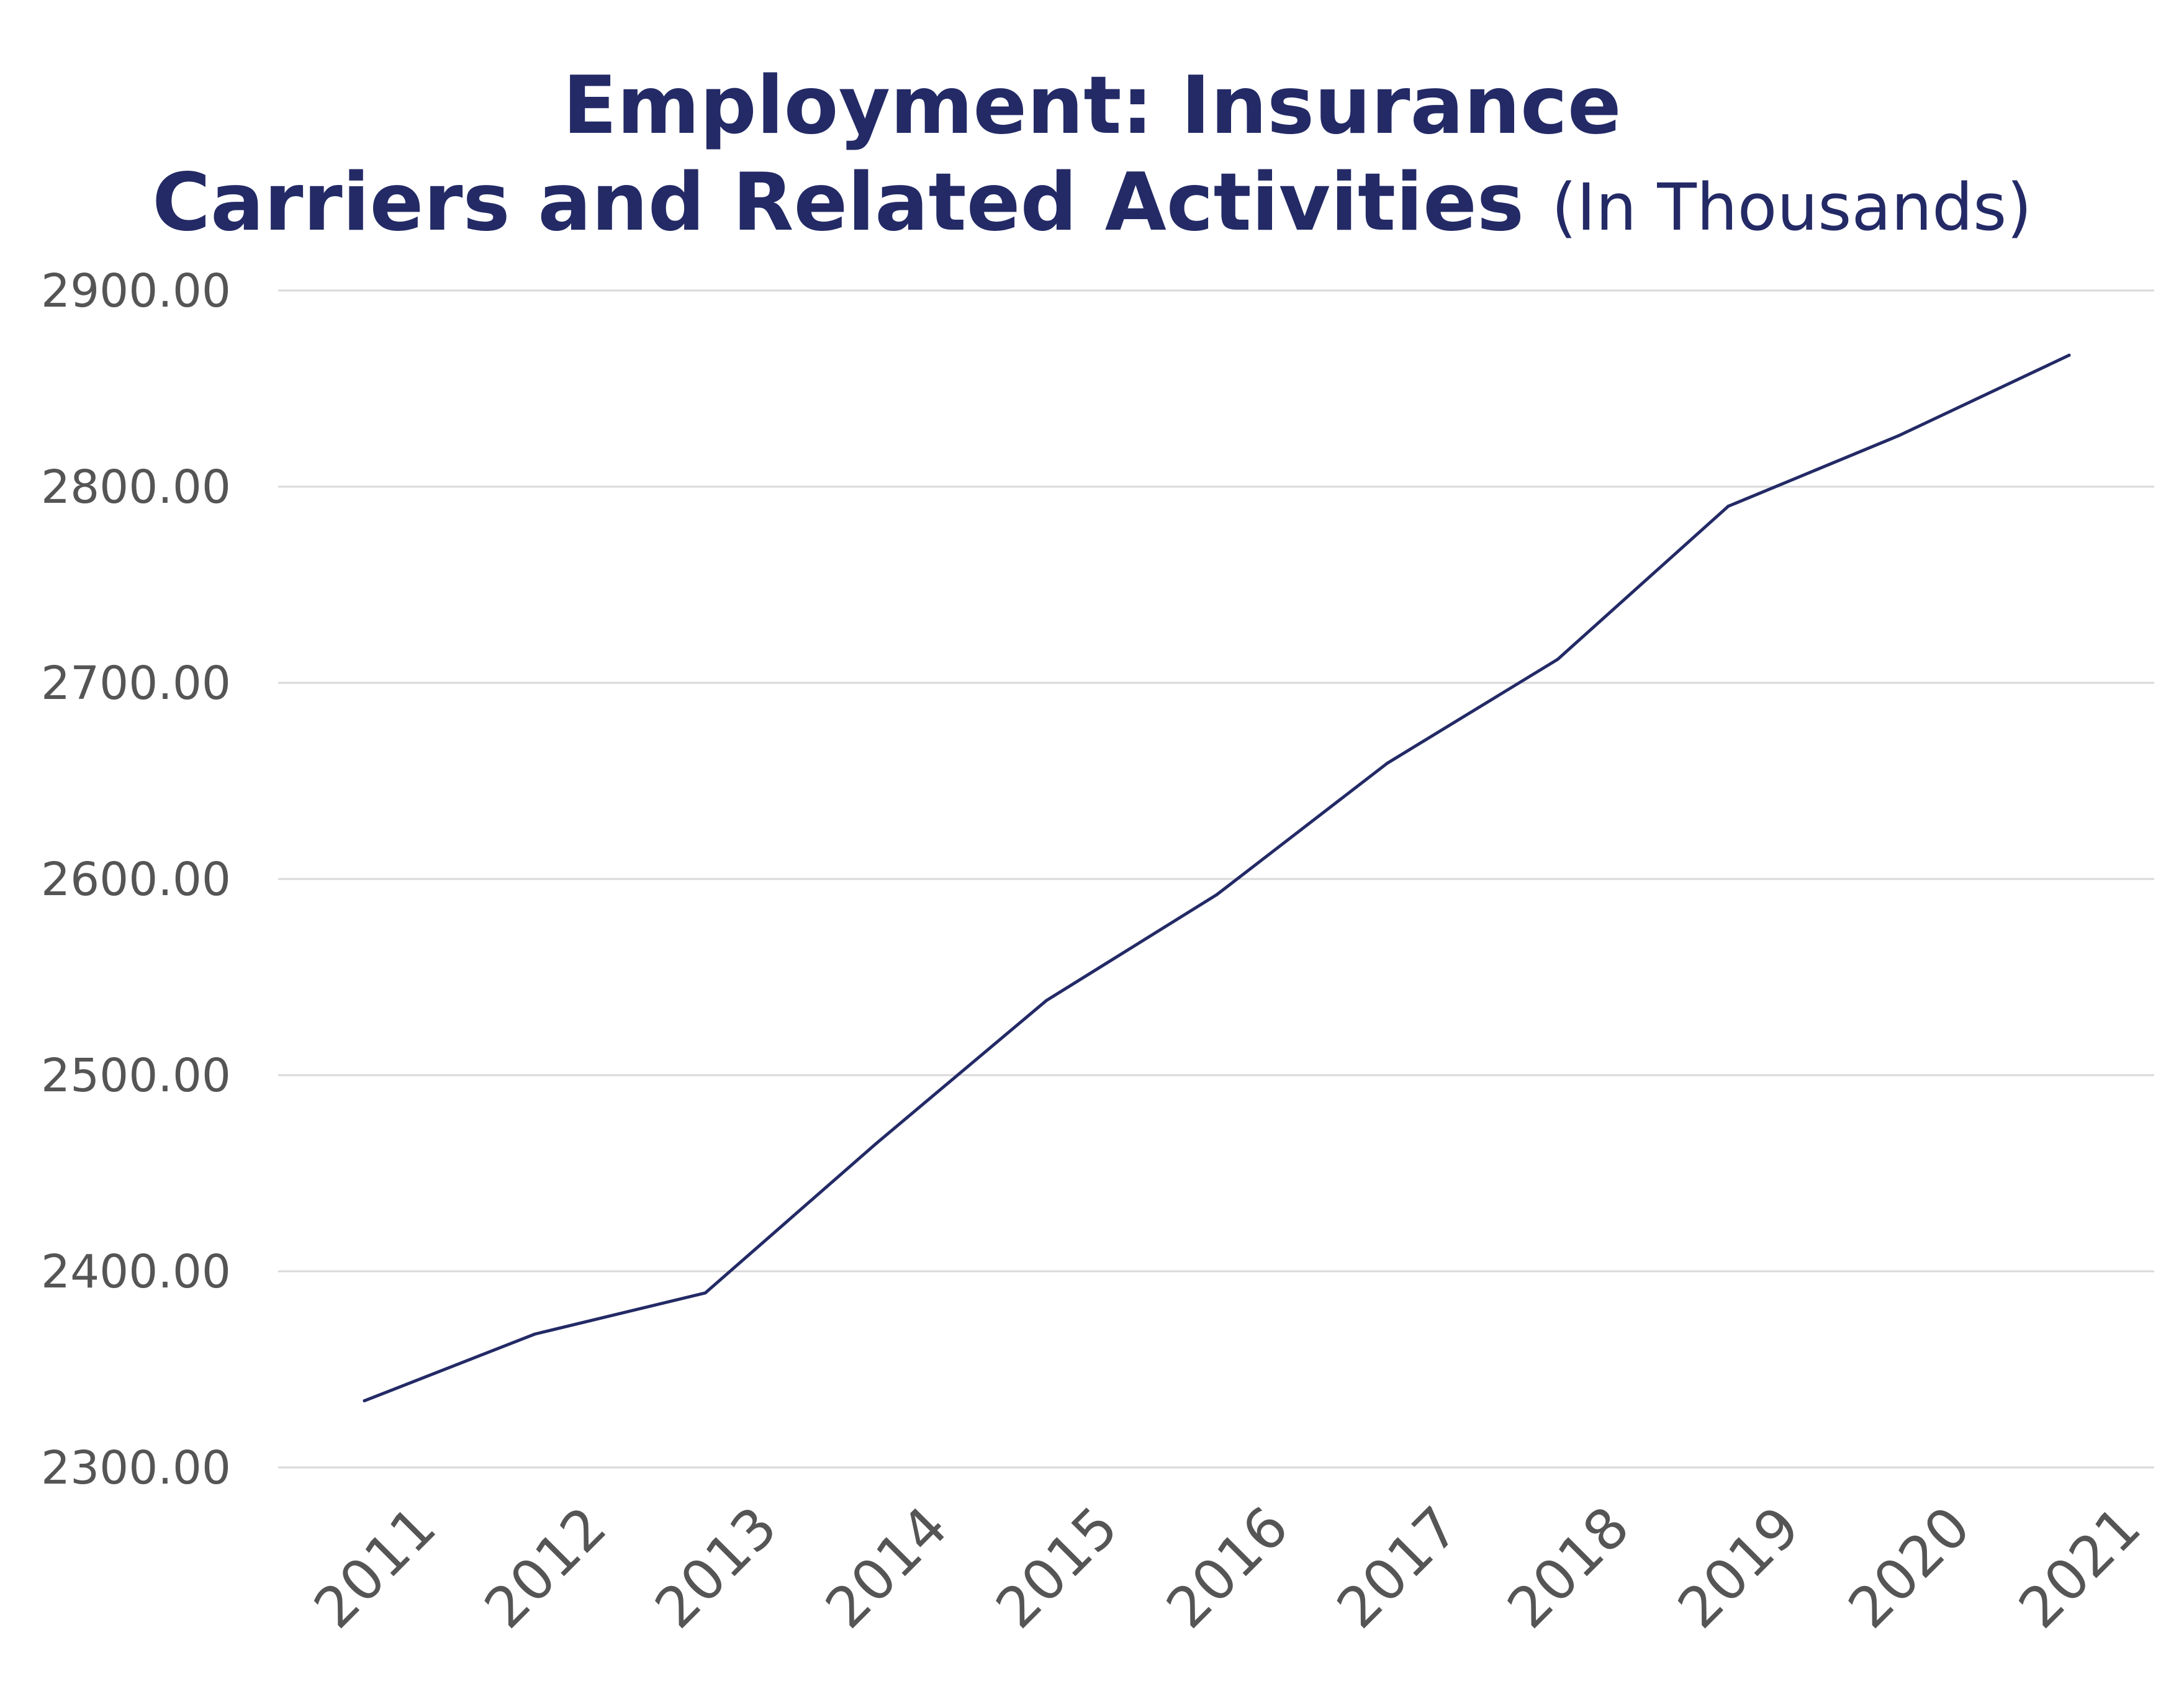 This screenshot has width=2184, height=1681. What do you see at coordinates (364, 1401) in the screenshot?
I see `data-point-2011` at bounding box center [364, 1401].